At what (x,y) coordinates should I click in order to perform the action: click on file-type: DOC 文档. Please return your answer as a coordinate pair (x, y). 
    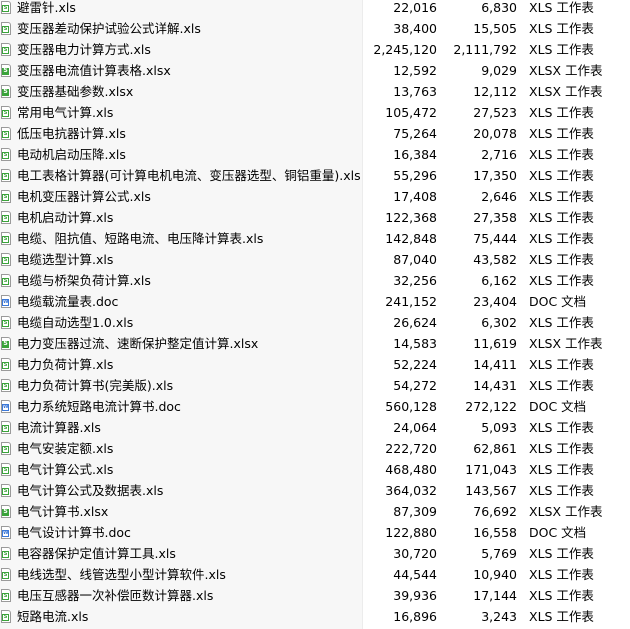
    Looking at the image, I should click on (558, 301).